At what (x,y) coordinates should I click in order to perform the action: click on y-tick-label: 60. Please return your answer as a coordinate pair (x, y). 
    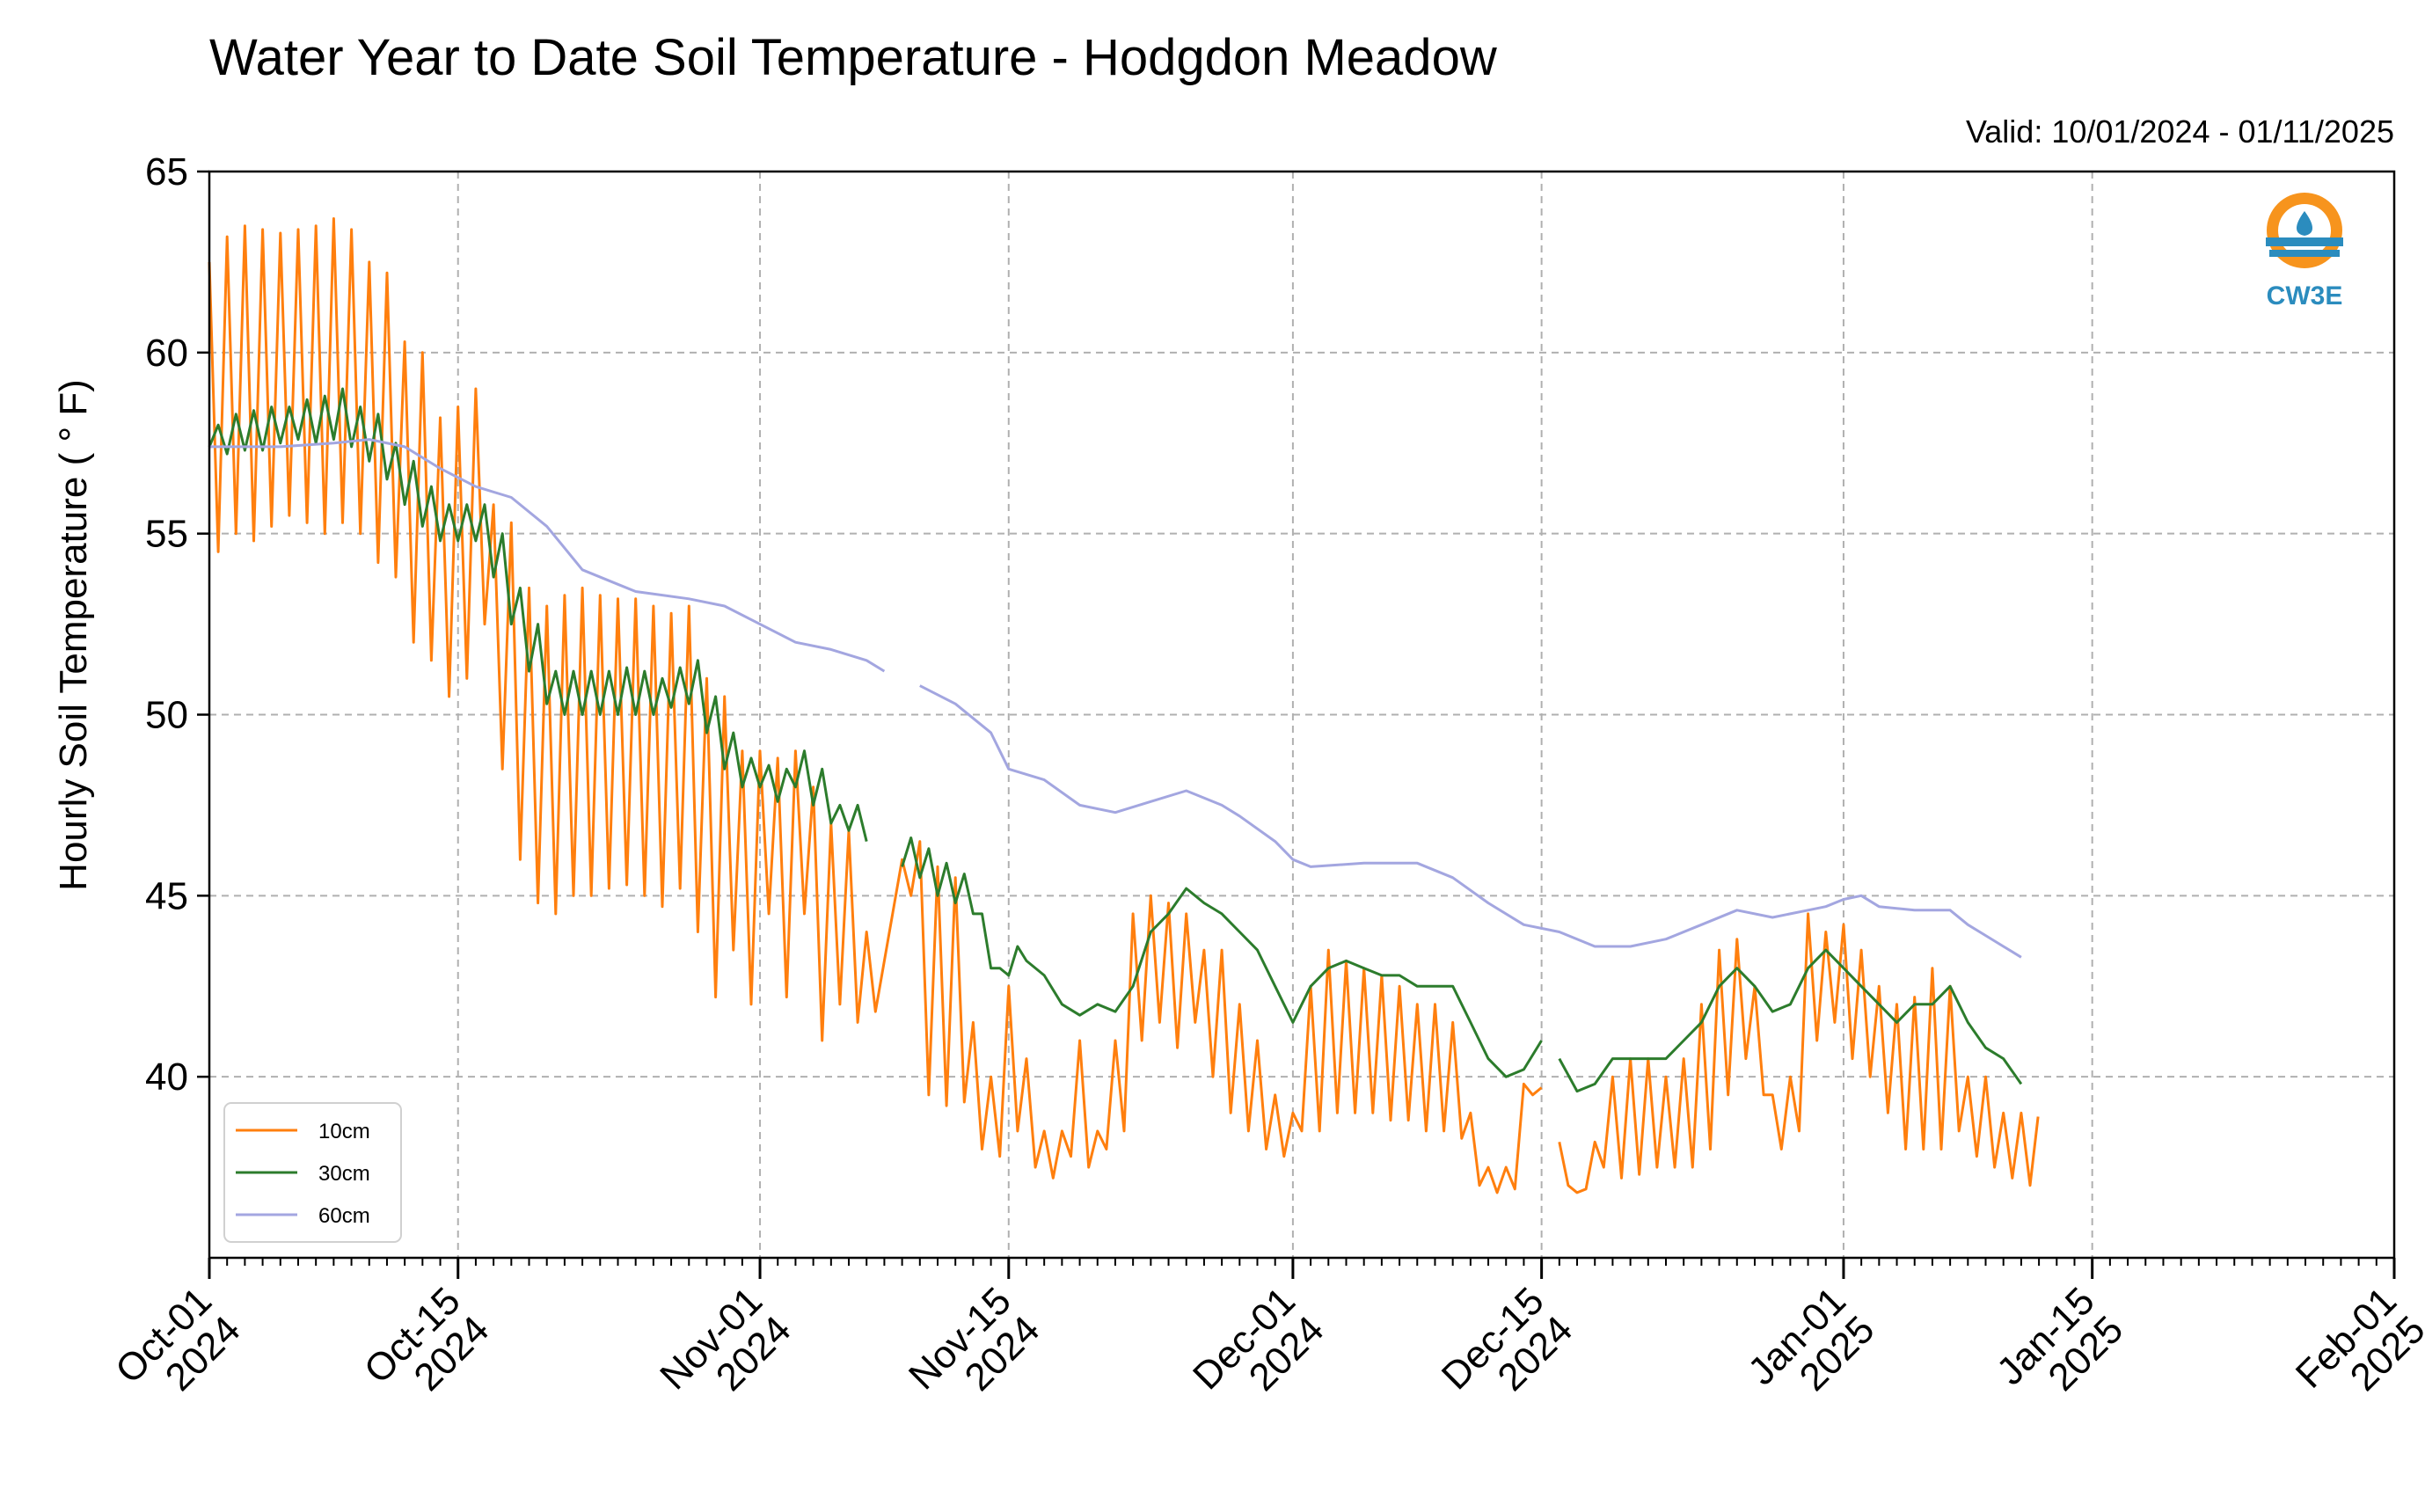
    Looking at the image, I should click on (166, 353).